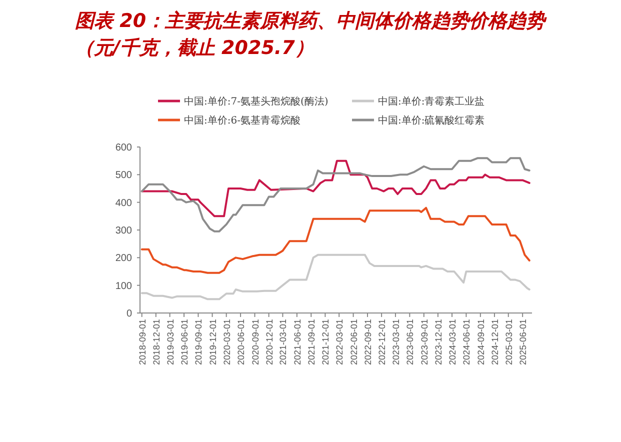 This screenshot has height=442, width=621. I want to click on x-tick-label: 2020-12-01, so click(269, 342).